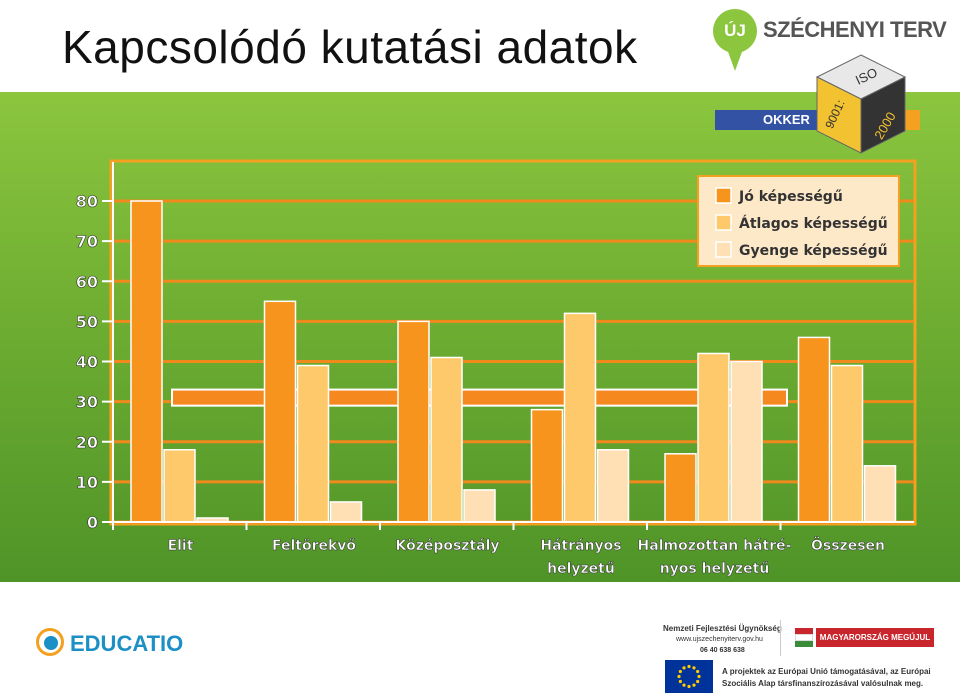  What do you see at coordinates (715, 546) in the screenshot?
I see `x-tick-label: Halmozottan hátré-` at bounding box center [715, 546].